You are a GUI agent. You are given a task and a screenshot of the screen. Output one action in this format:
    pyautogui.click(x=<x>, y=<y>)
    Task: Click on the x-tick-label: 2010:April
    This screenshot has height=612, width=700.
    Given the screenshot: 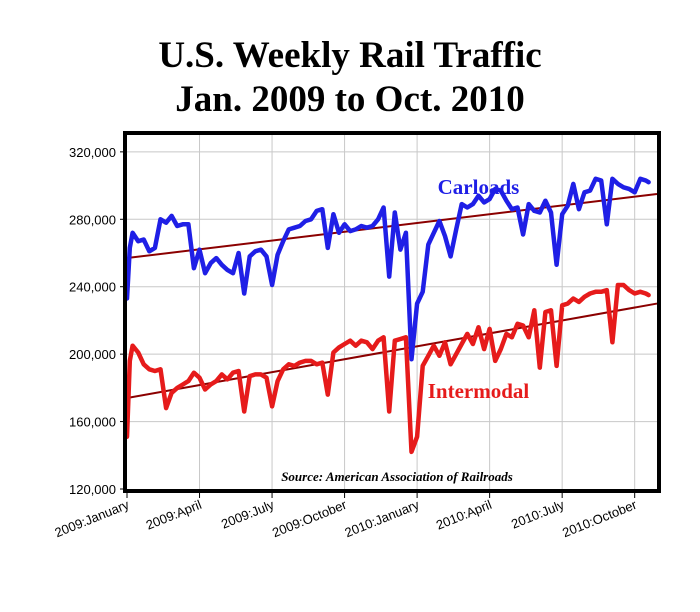 What is the action you would take?
    pyautogui.click(x=464, y=515)
    